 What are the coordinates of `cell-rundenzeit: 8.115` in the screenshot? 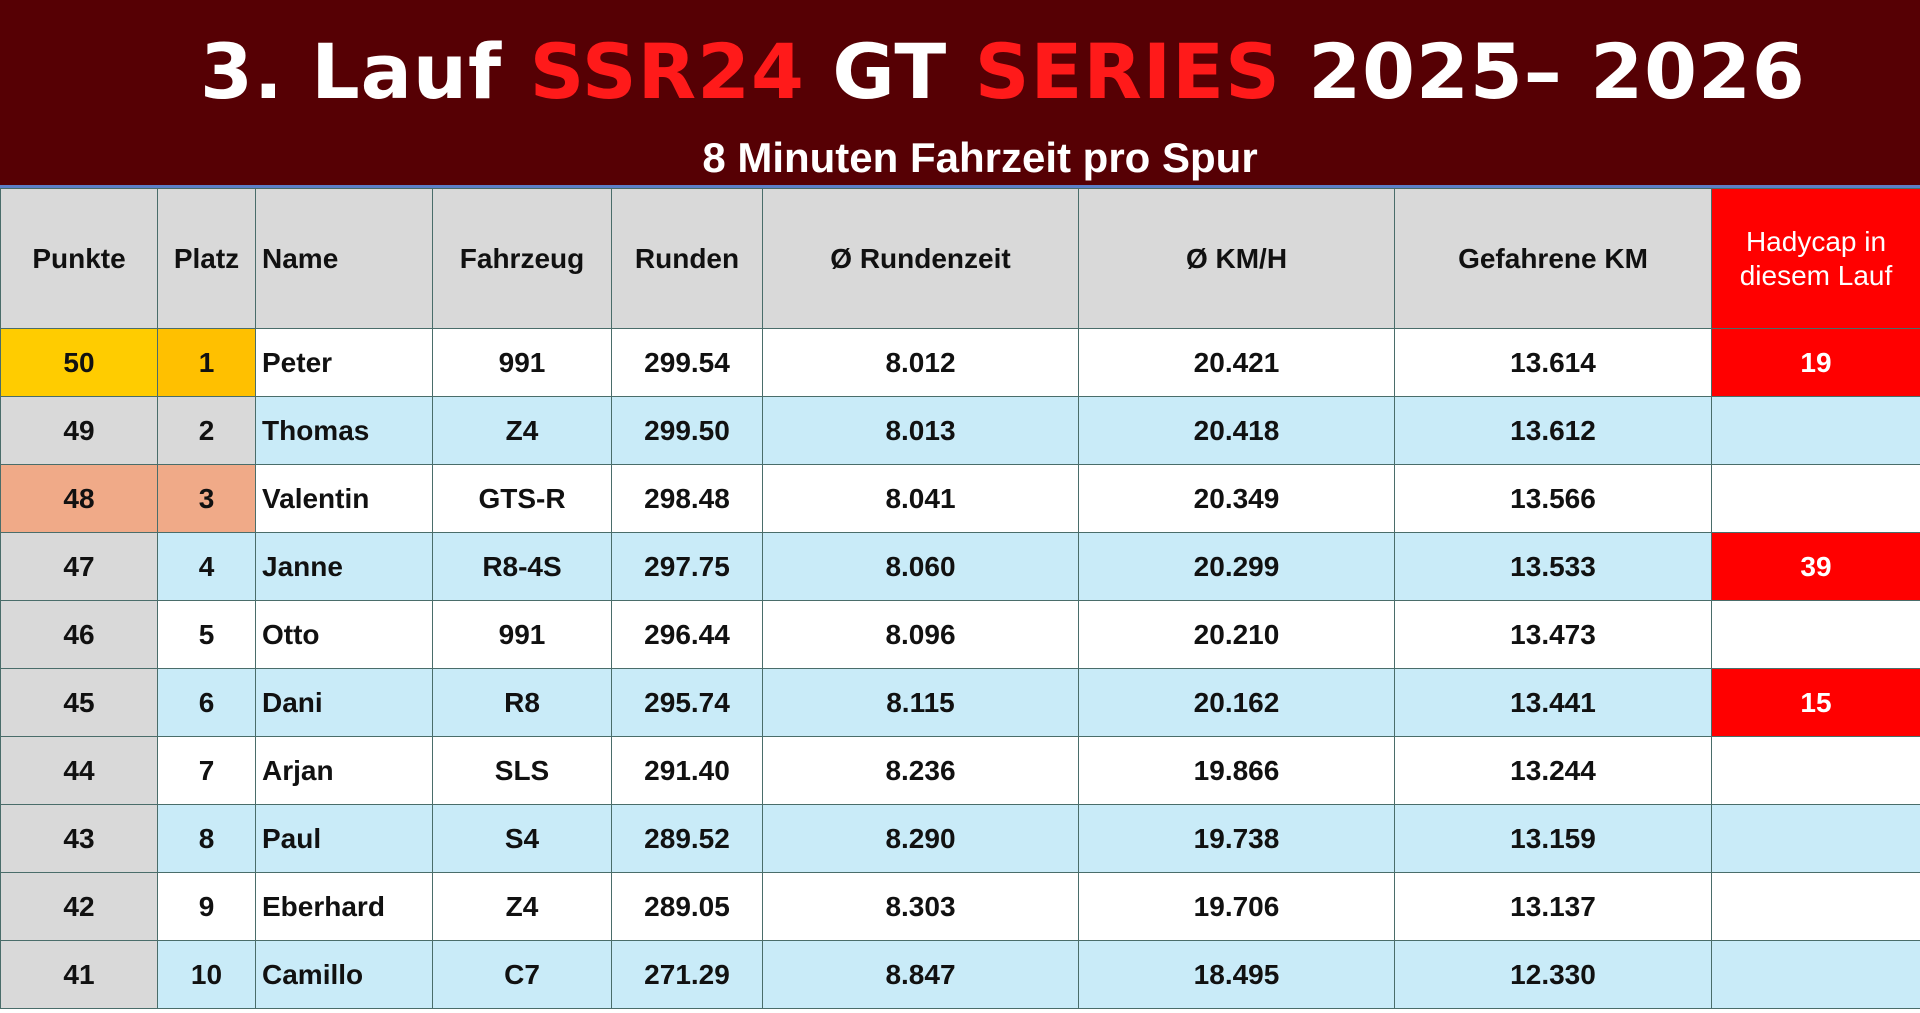 It's located at (920, 702).